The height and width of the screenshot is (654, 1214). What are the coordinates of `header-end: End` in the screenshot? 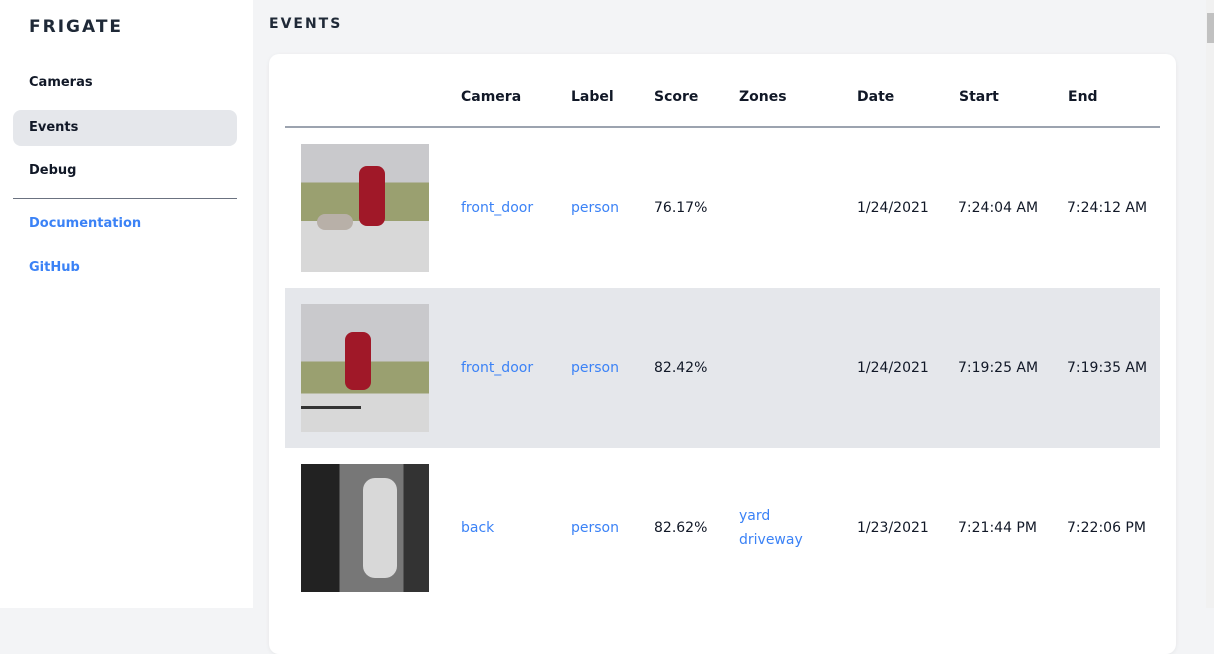 It's located at (1083, 97).